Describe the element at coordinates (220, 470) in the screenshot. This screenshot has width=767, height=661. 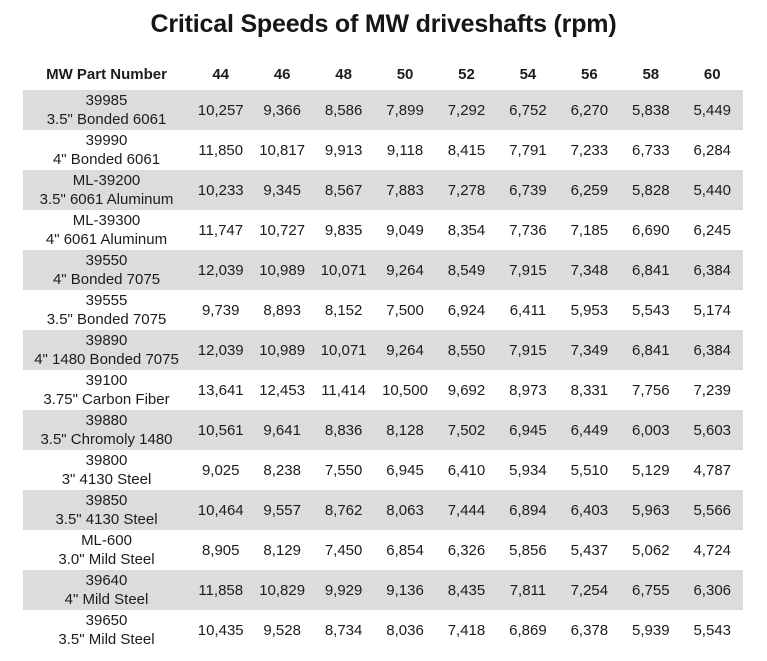
I see `speed-value-cell: 9,025` at that location.